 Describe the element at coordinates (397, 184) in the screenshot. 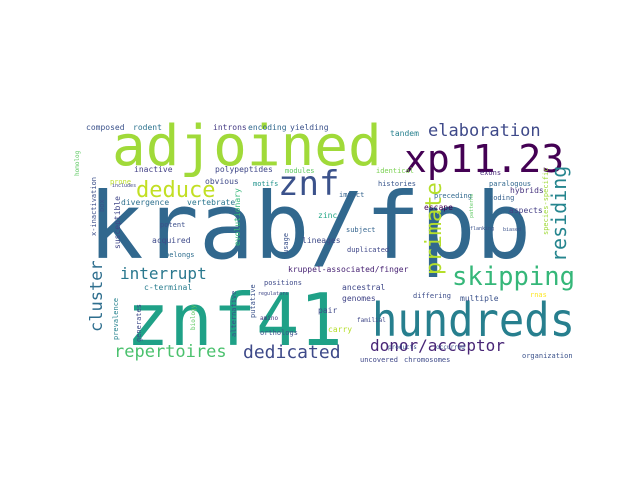

I see `cloud-word: histories` at that location.